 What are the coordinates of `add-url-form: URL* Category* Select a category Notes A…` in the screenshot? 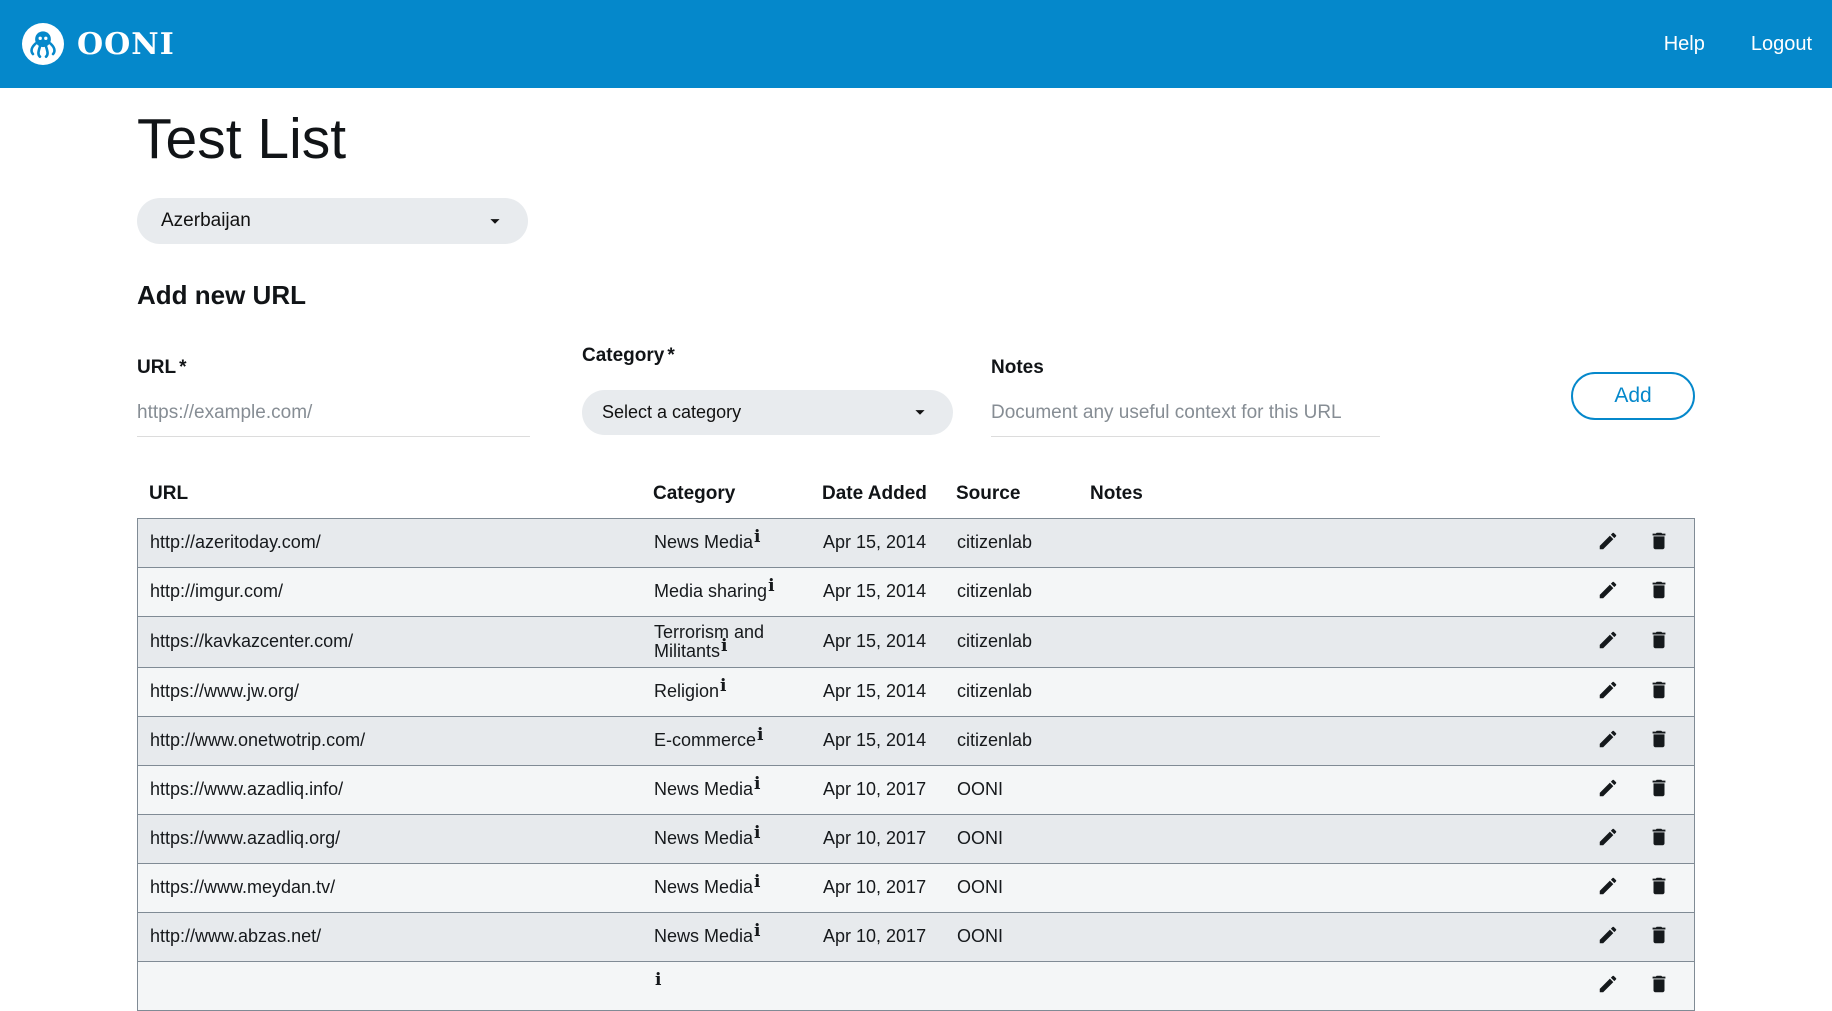 It's located at (916, 391).